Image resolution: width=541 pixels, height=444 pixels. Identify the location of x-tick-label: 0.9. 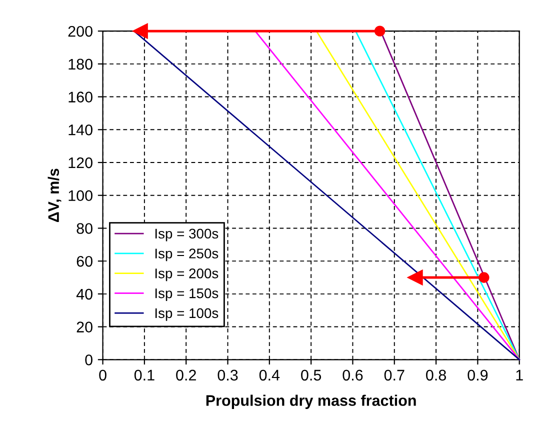
(478, 375).